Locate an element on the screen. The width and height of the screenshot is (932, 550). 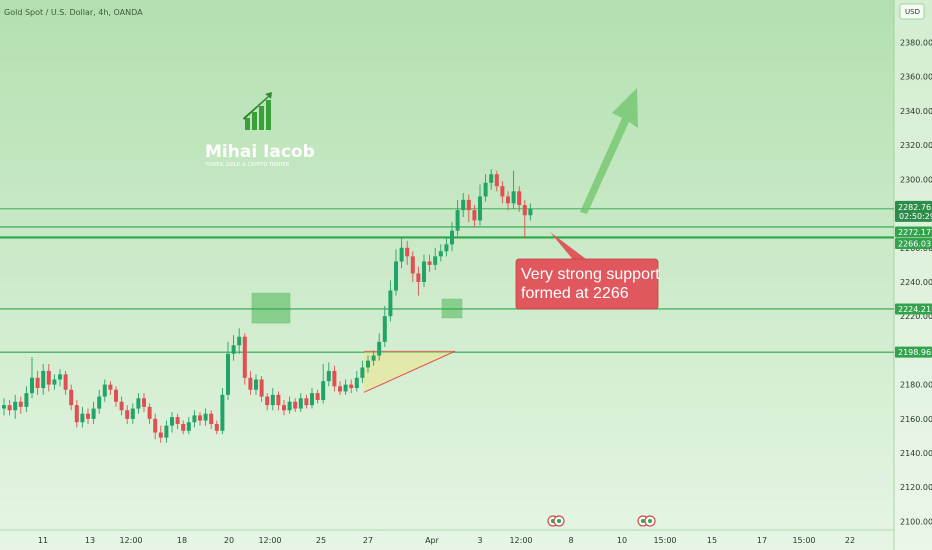
price-badge-bg is located at coordinates (913, 211).